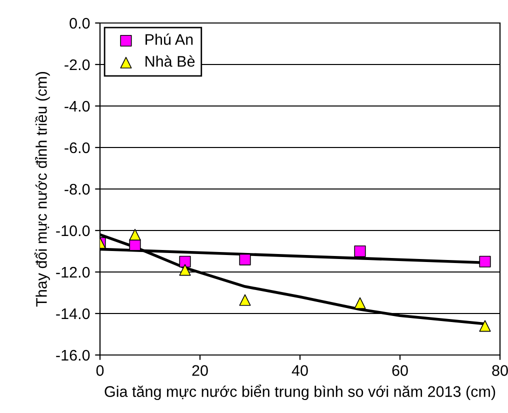 The height and width of the screenshot is (413, 508). What do you see at coordinates (200, 370) in the screenshot?
I see `x-tick-label: 20` at bounding box center [200, 370].